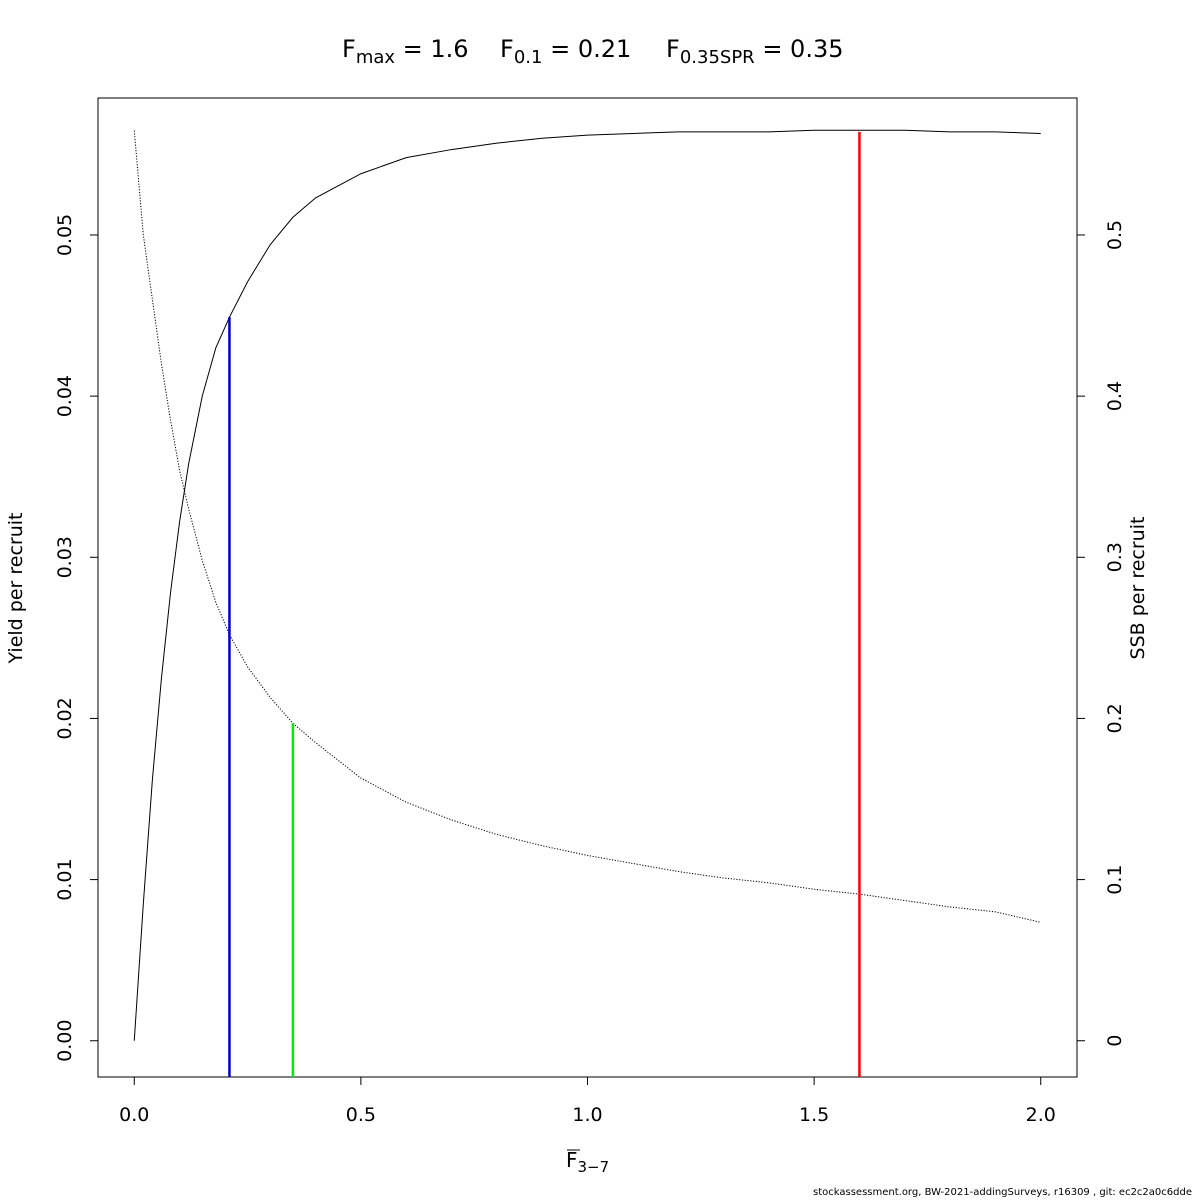 This screenshot has width=1200, height=1200. Describe the element at coordinates (65, 235) in the screenshot. I see `y-left-tick-label: 0.05` at that location.